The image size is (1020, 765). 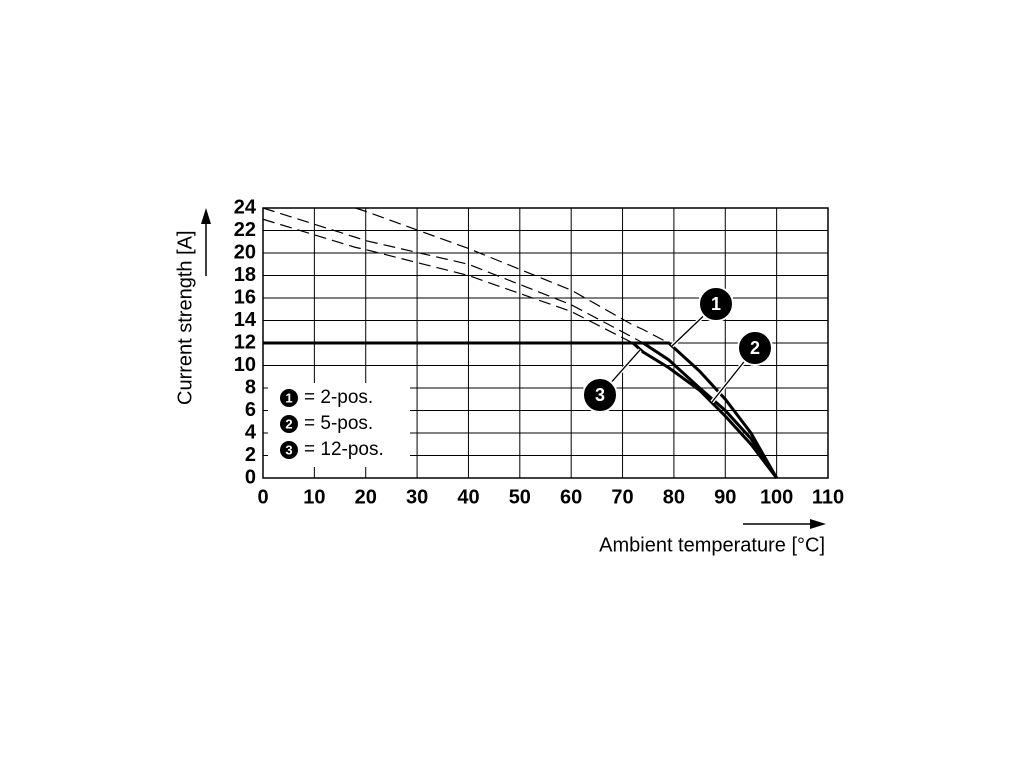 I want to click on legend-number: 1, so click(x=288, y=397).